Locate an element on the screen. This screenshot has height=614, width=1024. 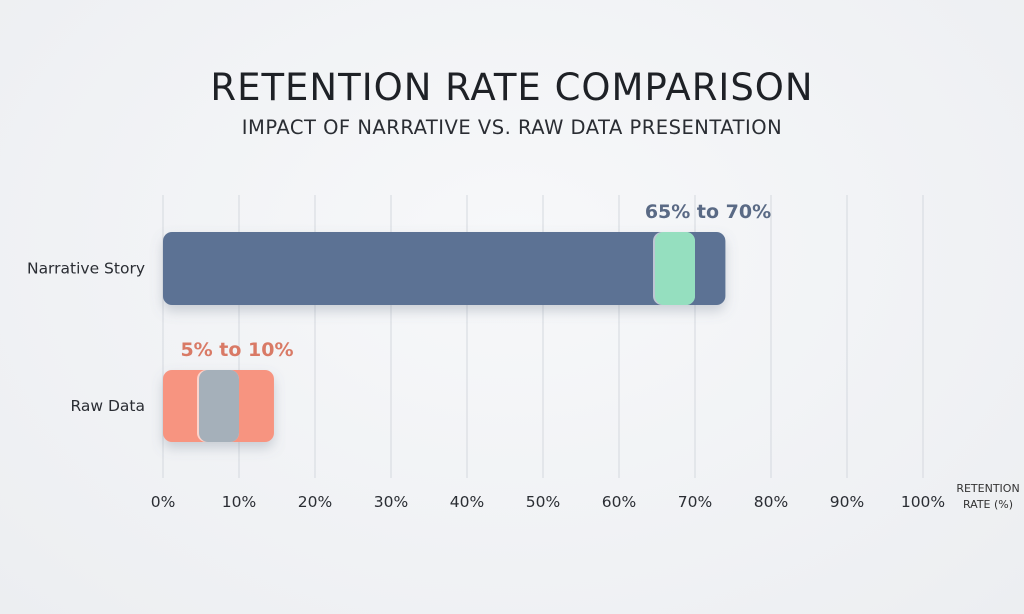
x-tick-label: 60% is located at coordinates (619, 502).